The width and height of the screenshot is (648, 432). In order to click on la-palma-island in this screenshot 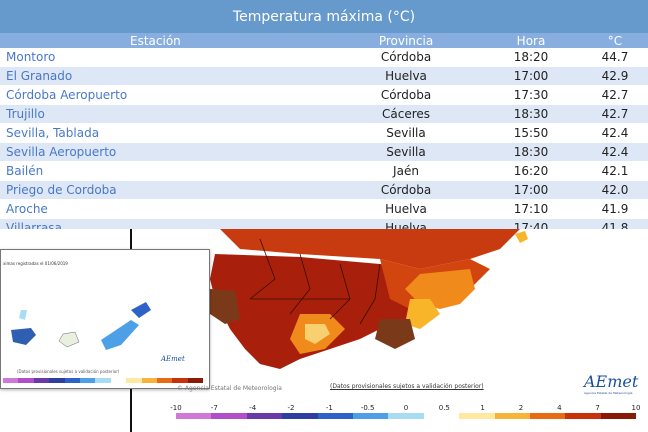, I will do `click(23, 315)`.